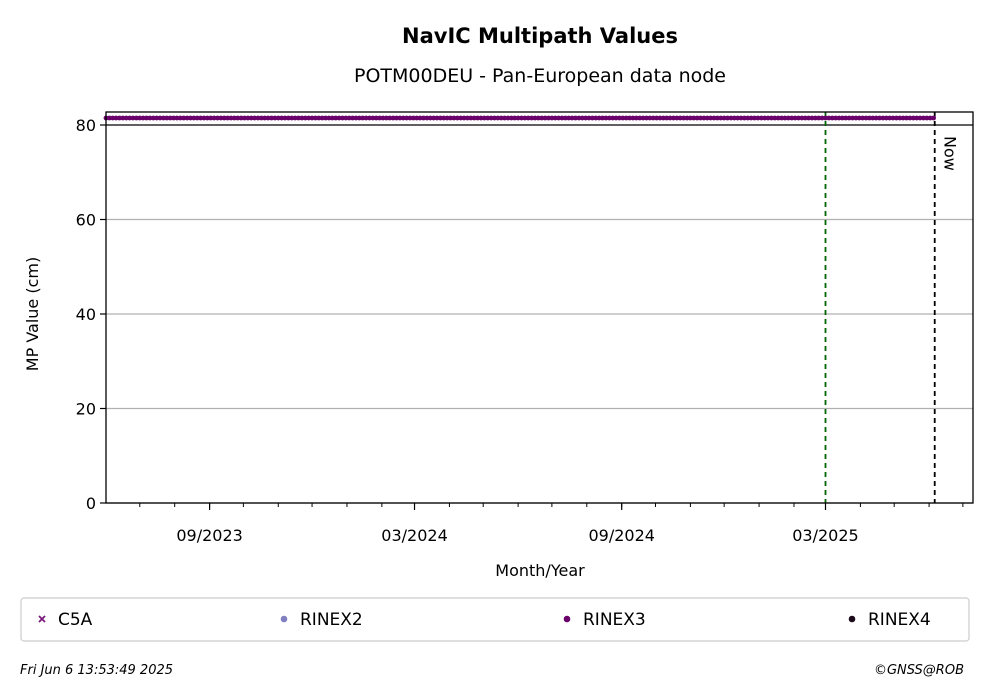 This screenshot has height=699, width=993. What do you see at coordinates (484, 620) in the screenshot?
I see `legend: C5A RINEX2 RINEX3 RINEX4` at bounding box center [484, 620].